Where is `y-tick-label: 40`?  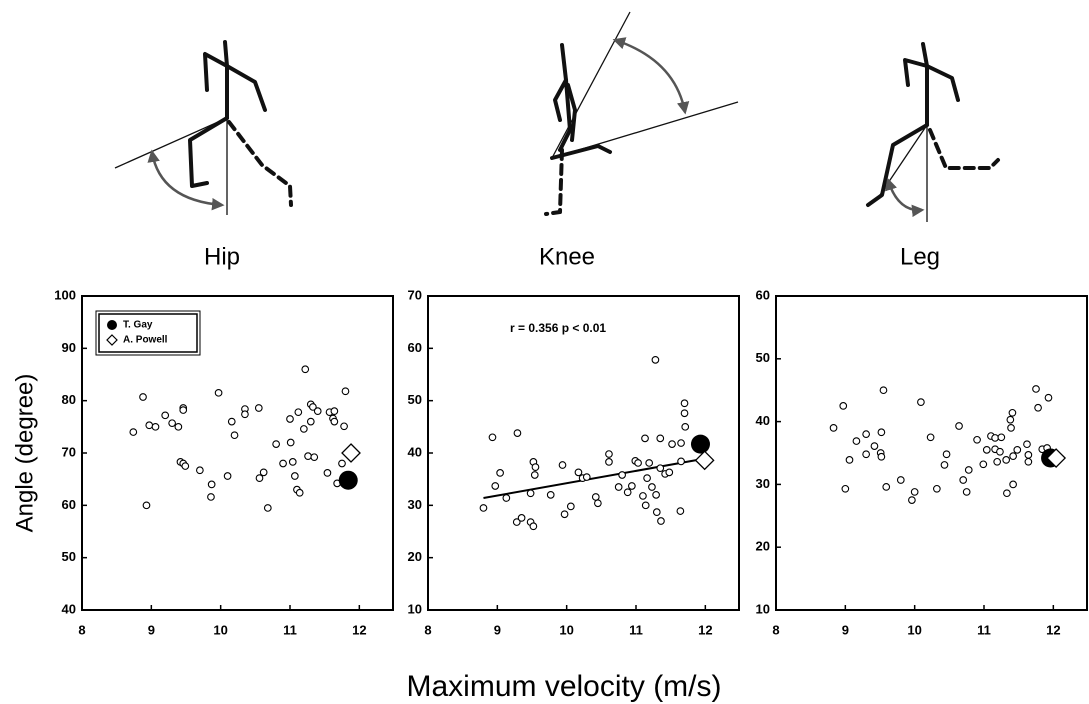
y-tick-label: 40 is located at coordinates (69, 608).